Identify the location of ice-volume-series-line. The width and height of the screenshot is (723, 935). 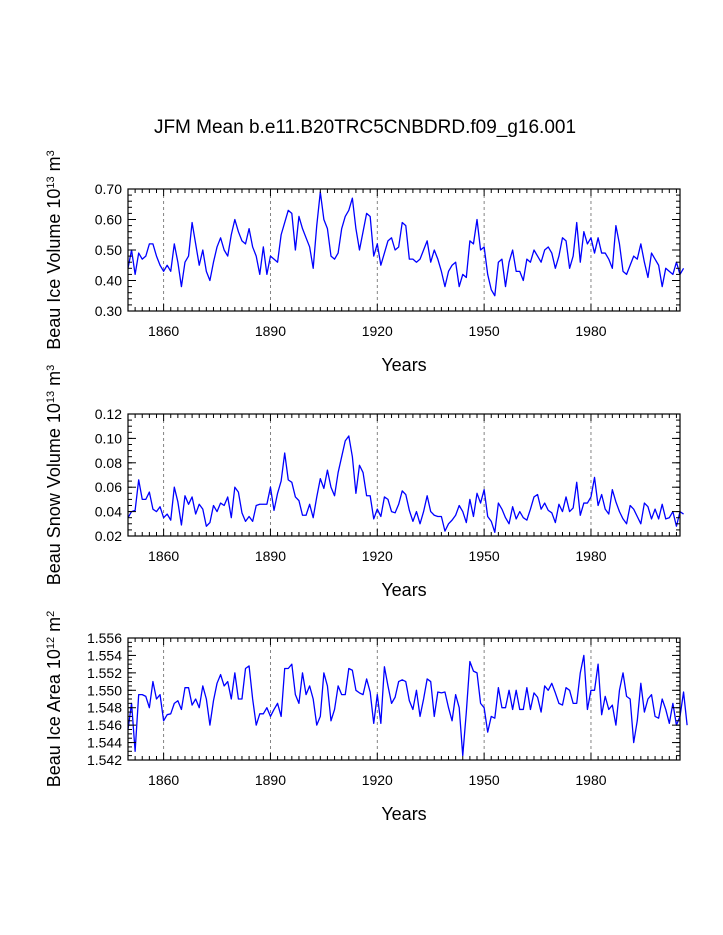
(406, 244).